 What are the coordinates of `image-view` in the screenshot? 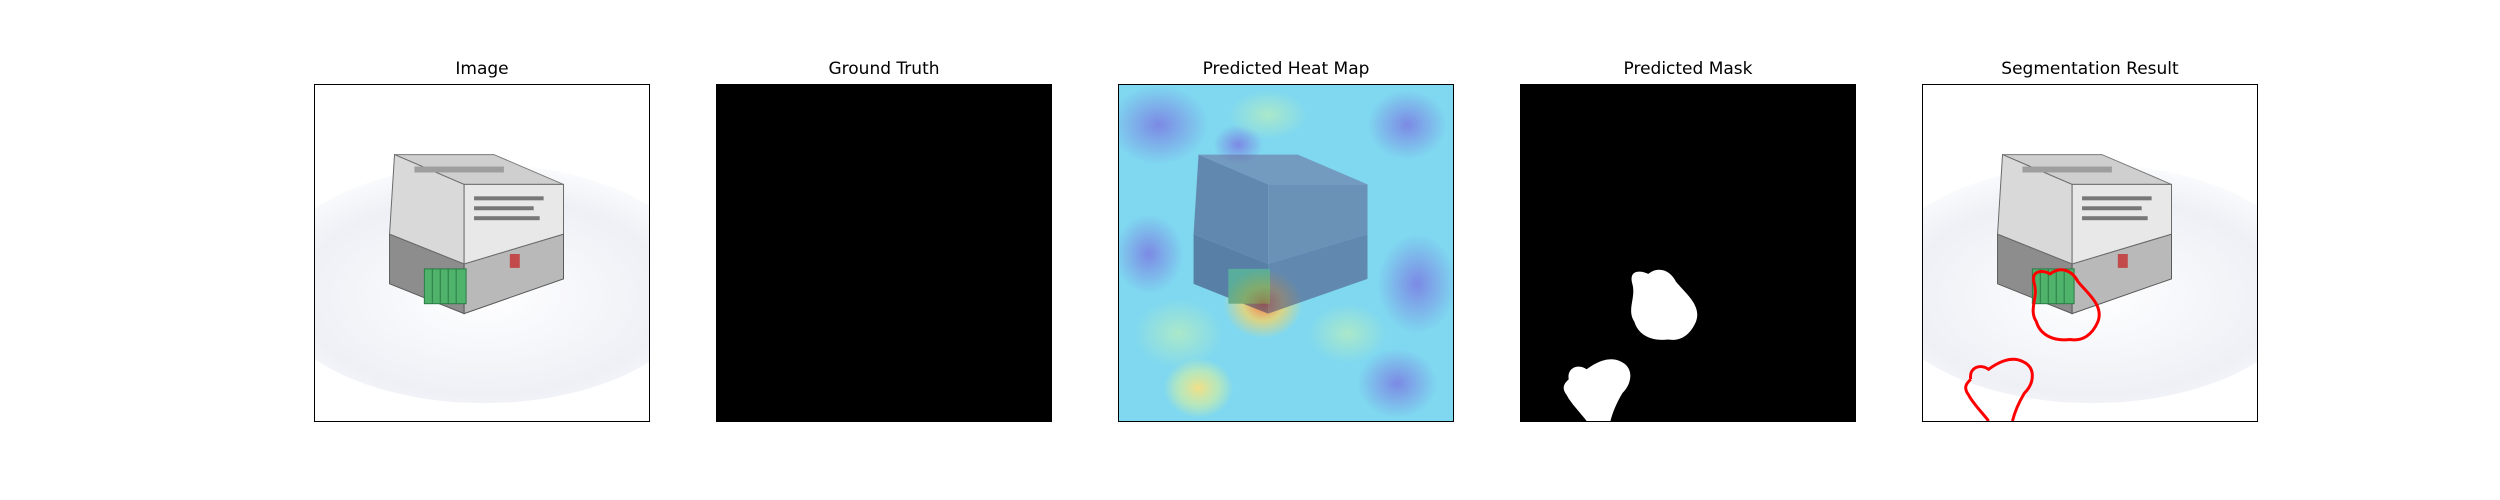 It's located at (482, 253).